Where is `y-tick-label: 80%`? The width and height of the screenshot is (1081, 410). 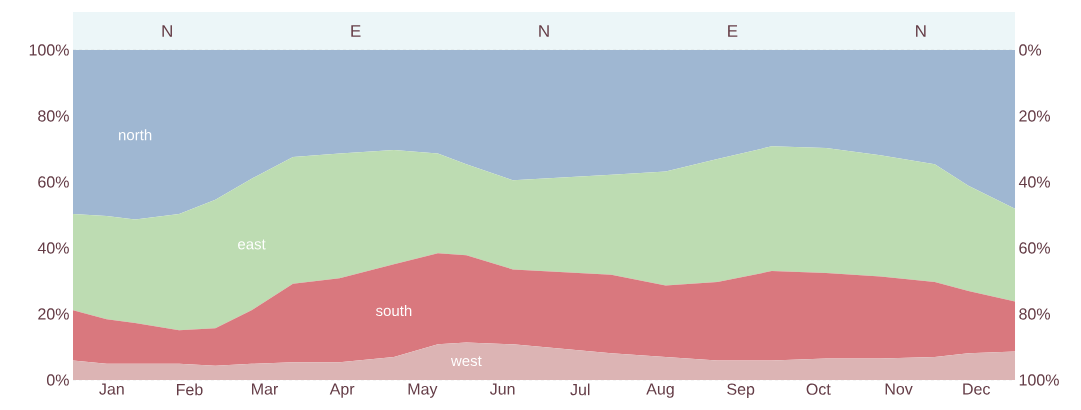
y-tick-label: 80% is located at coordinates (53, 116).